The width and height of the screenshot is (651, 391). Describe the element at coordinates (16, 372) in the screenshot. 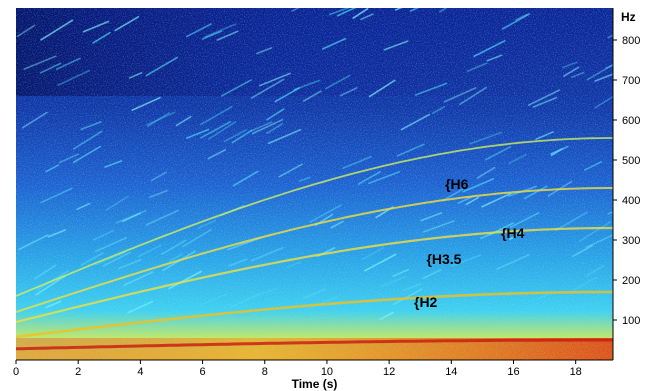

I see `x-tick-label: 0` at that location.